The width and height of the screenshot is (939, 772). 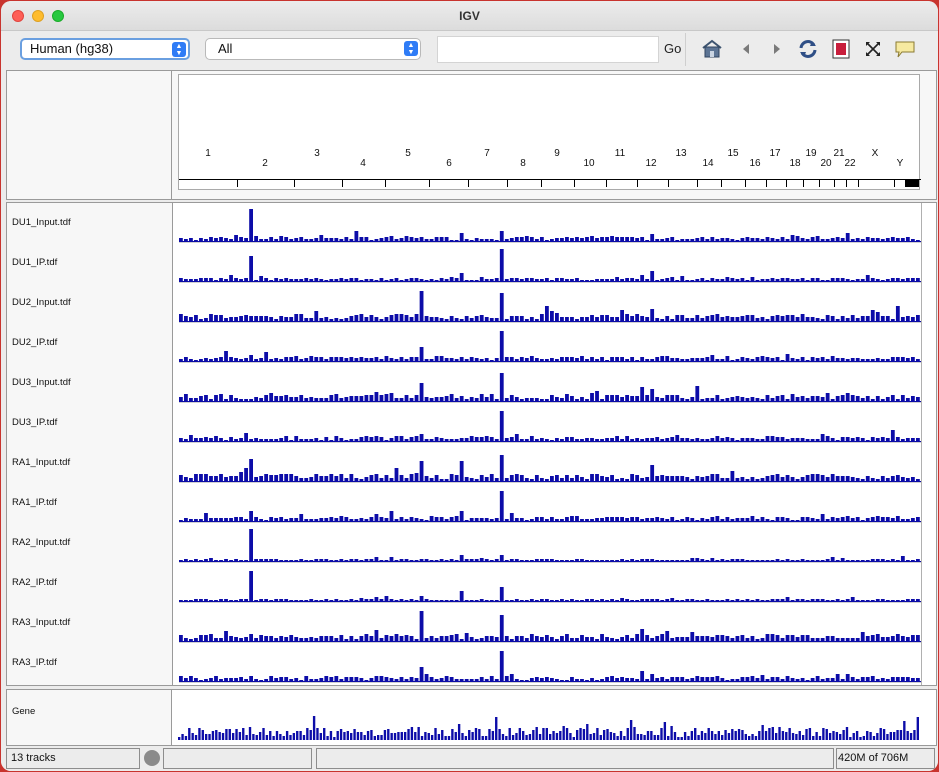 I want to click on chromosome-label: X, so click(x=875, y=153).